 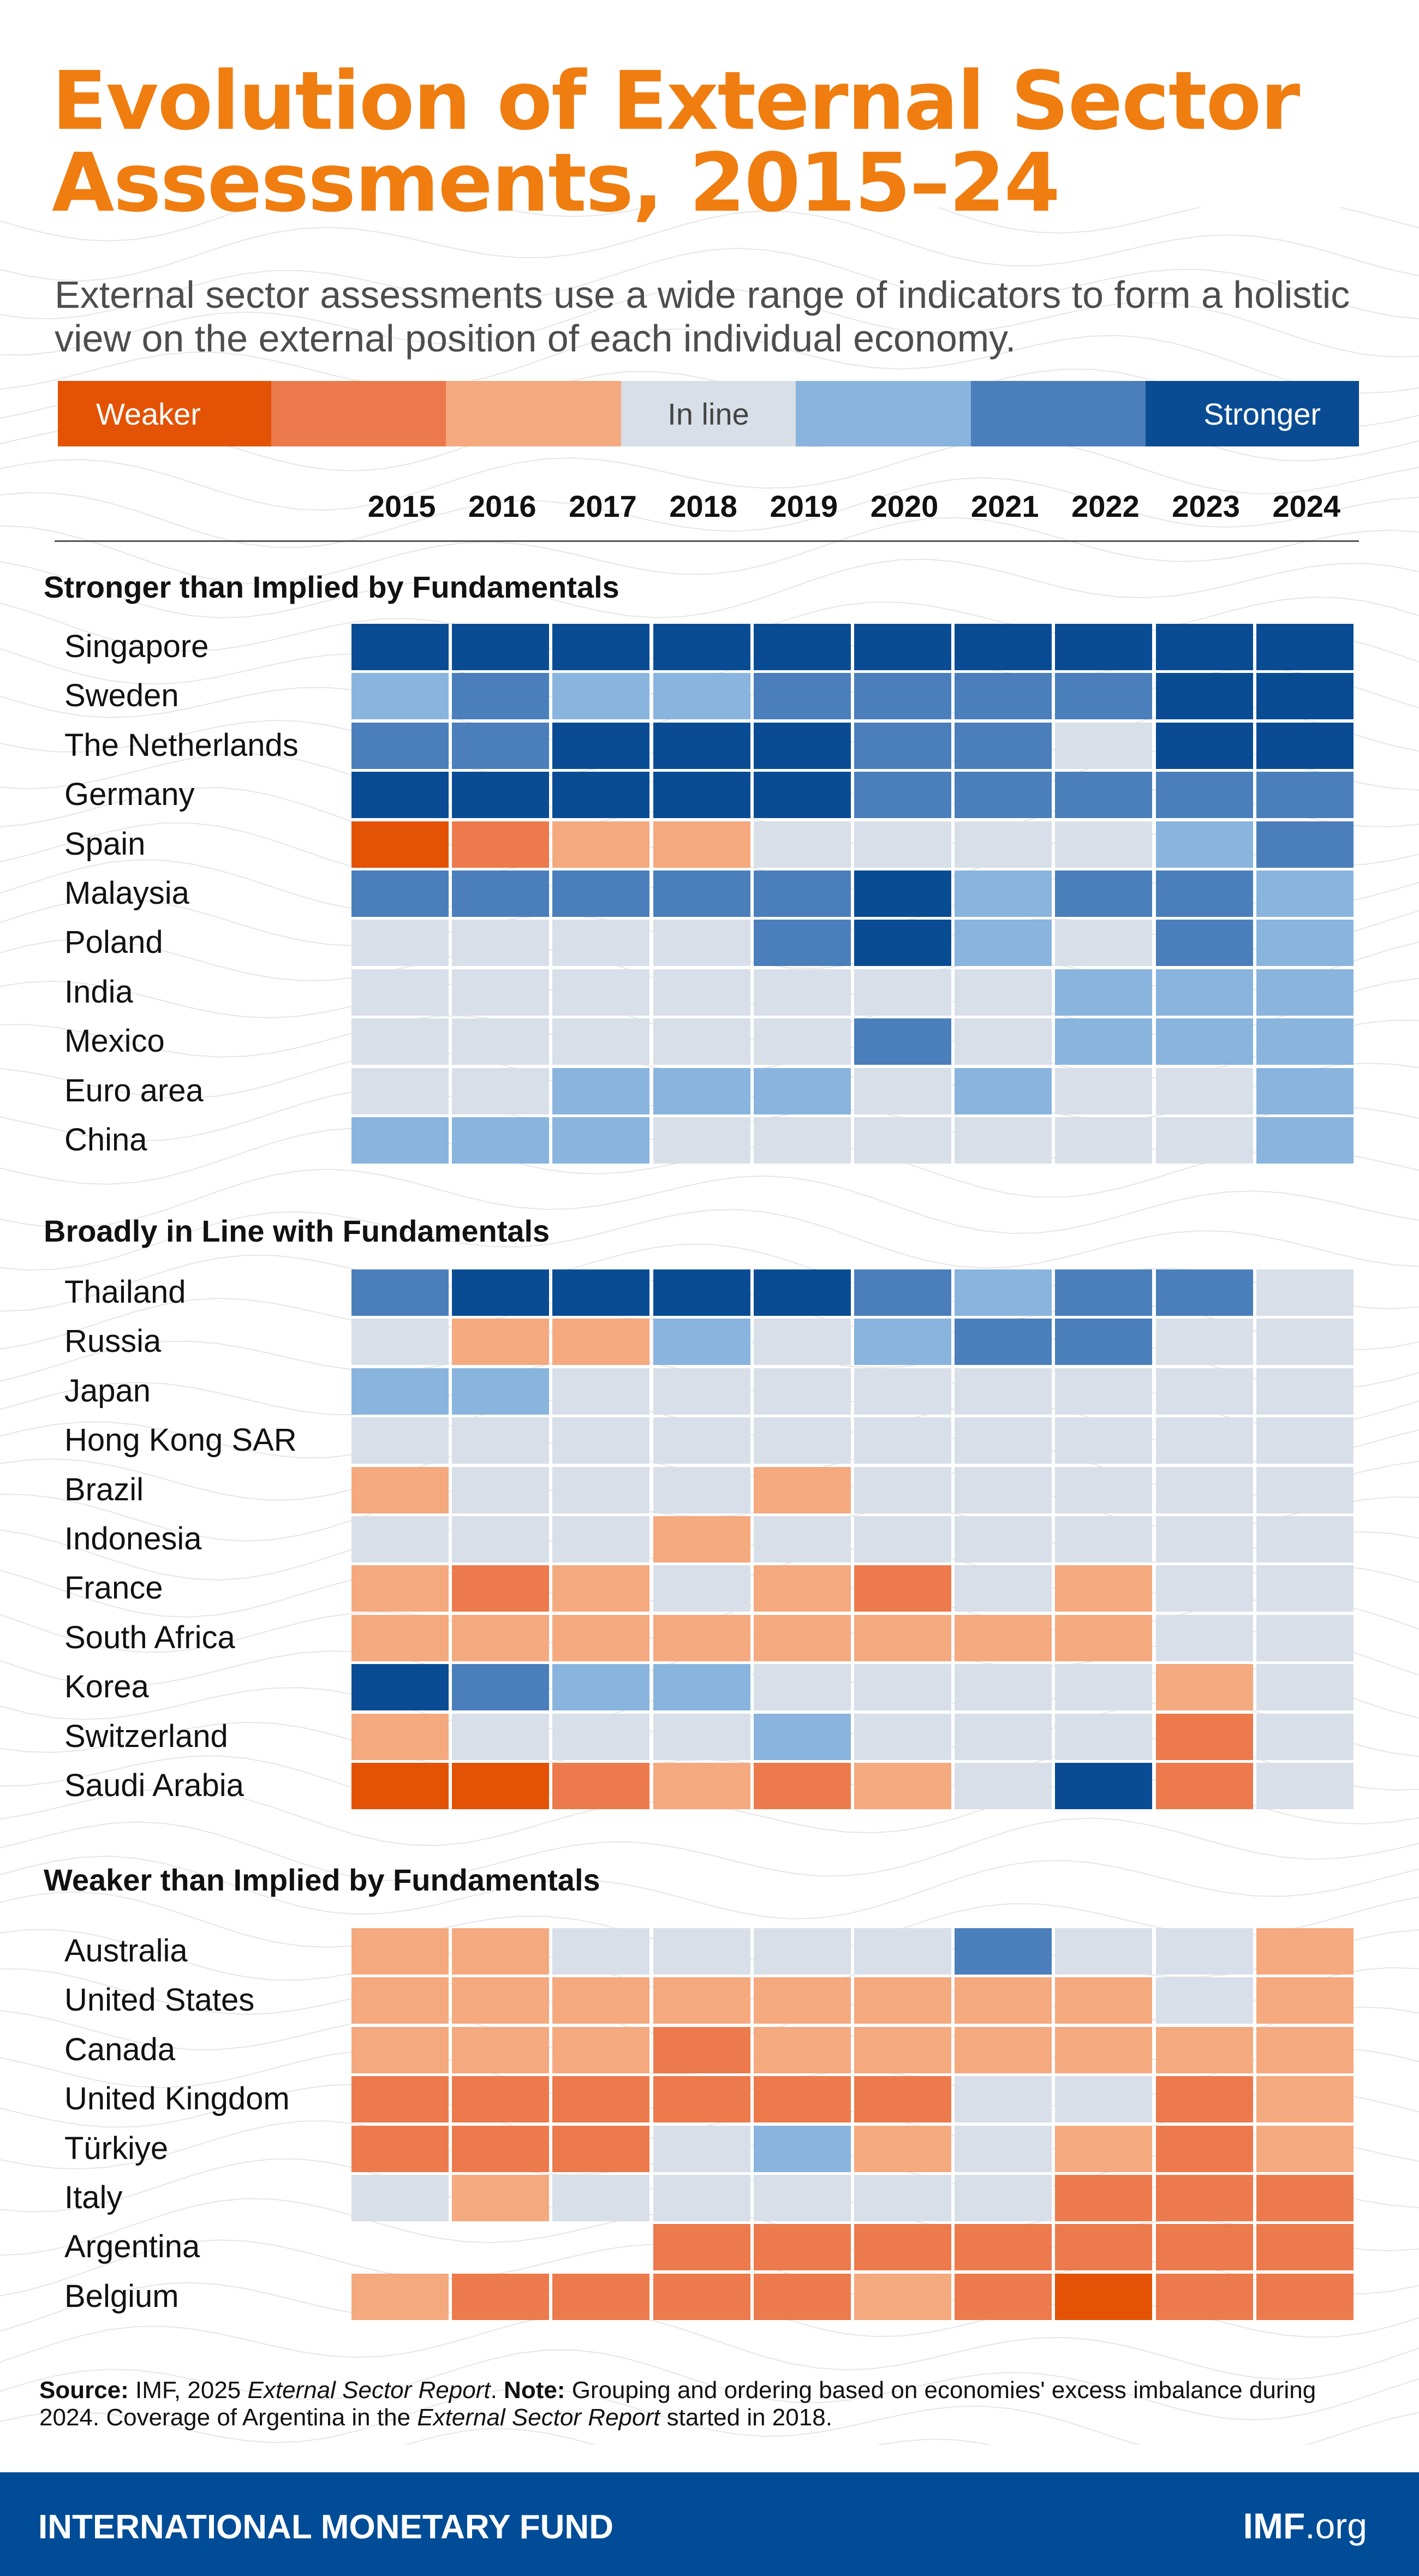 I want to click on economy-label: Hong Kong SAR, so click(x=180, y=1440).